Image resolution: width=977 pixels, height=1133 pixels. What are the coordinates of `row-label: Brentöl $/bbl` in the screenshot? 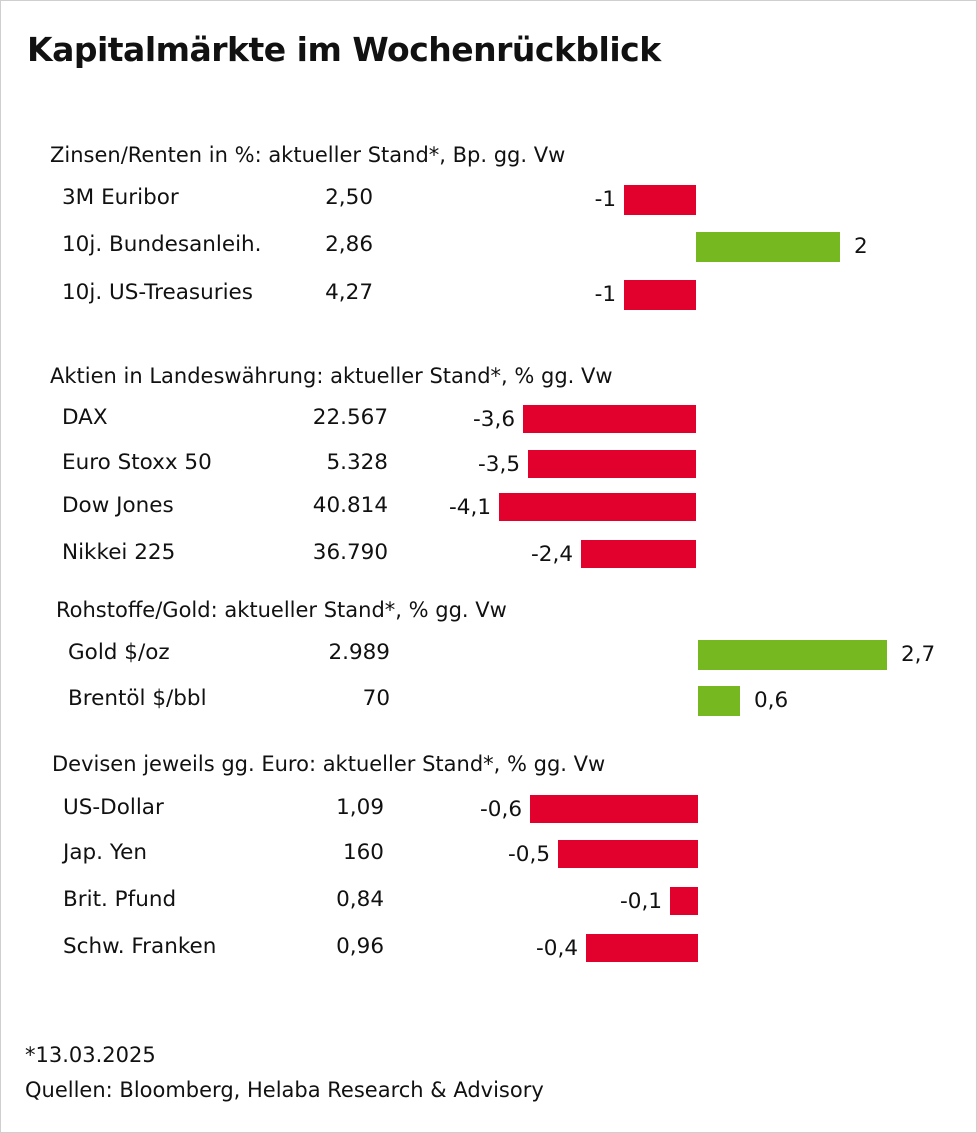 It's located at (137, 698).